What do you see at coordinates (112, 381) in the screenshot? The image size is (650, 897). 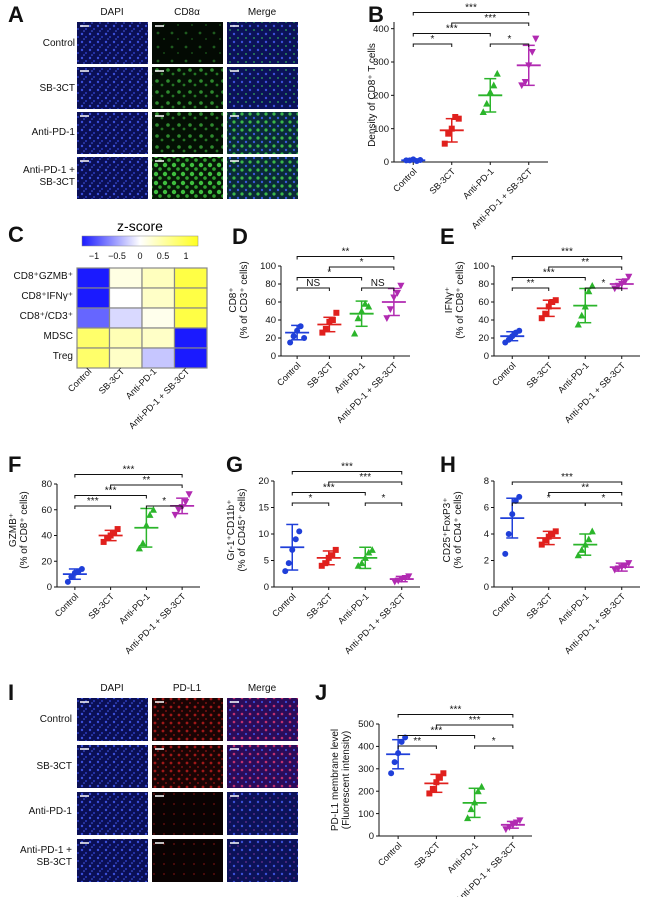 I see `heatmap-col-label: SB-3CT` at bounding box center [112, 381].